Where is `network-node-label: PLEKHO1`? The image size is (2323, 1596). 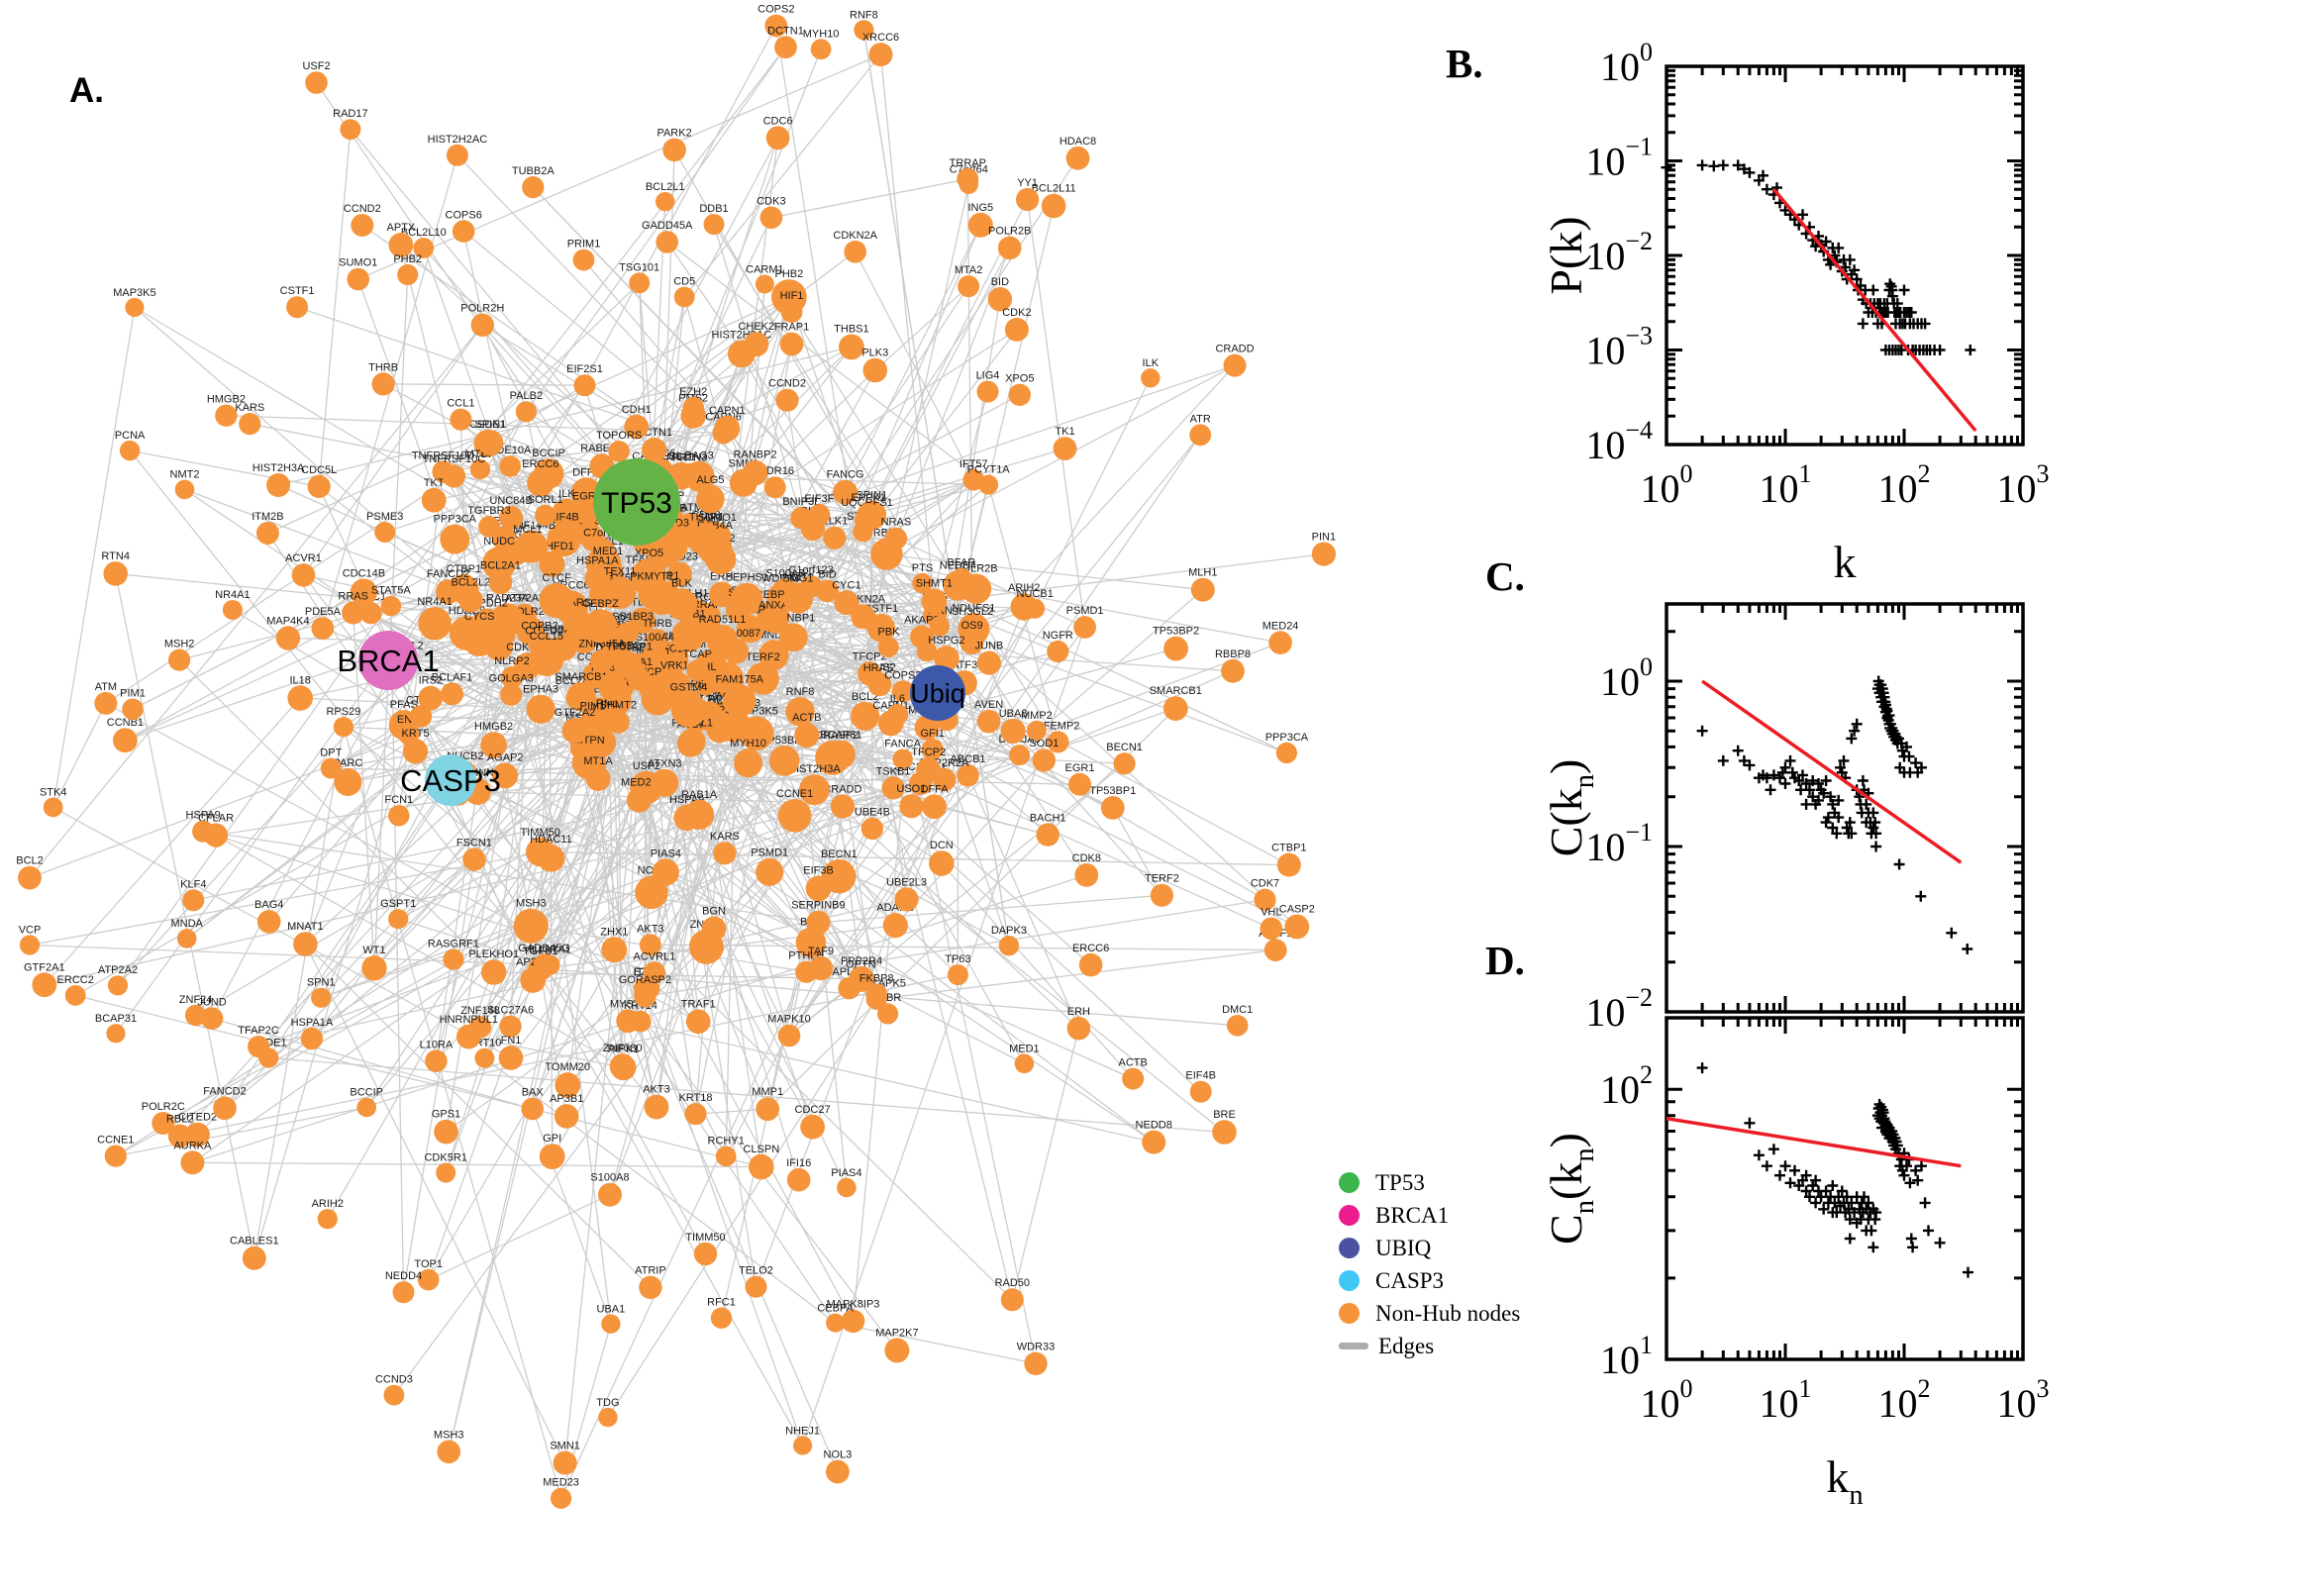 network-node-label: PLEKHO1 is located at coordinates (493, 954).